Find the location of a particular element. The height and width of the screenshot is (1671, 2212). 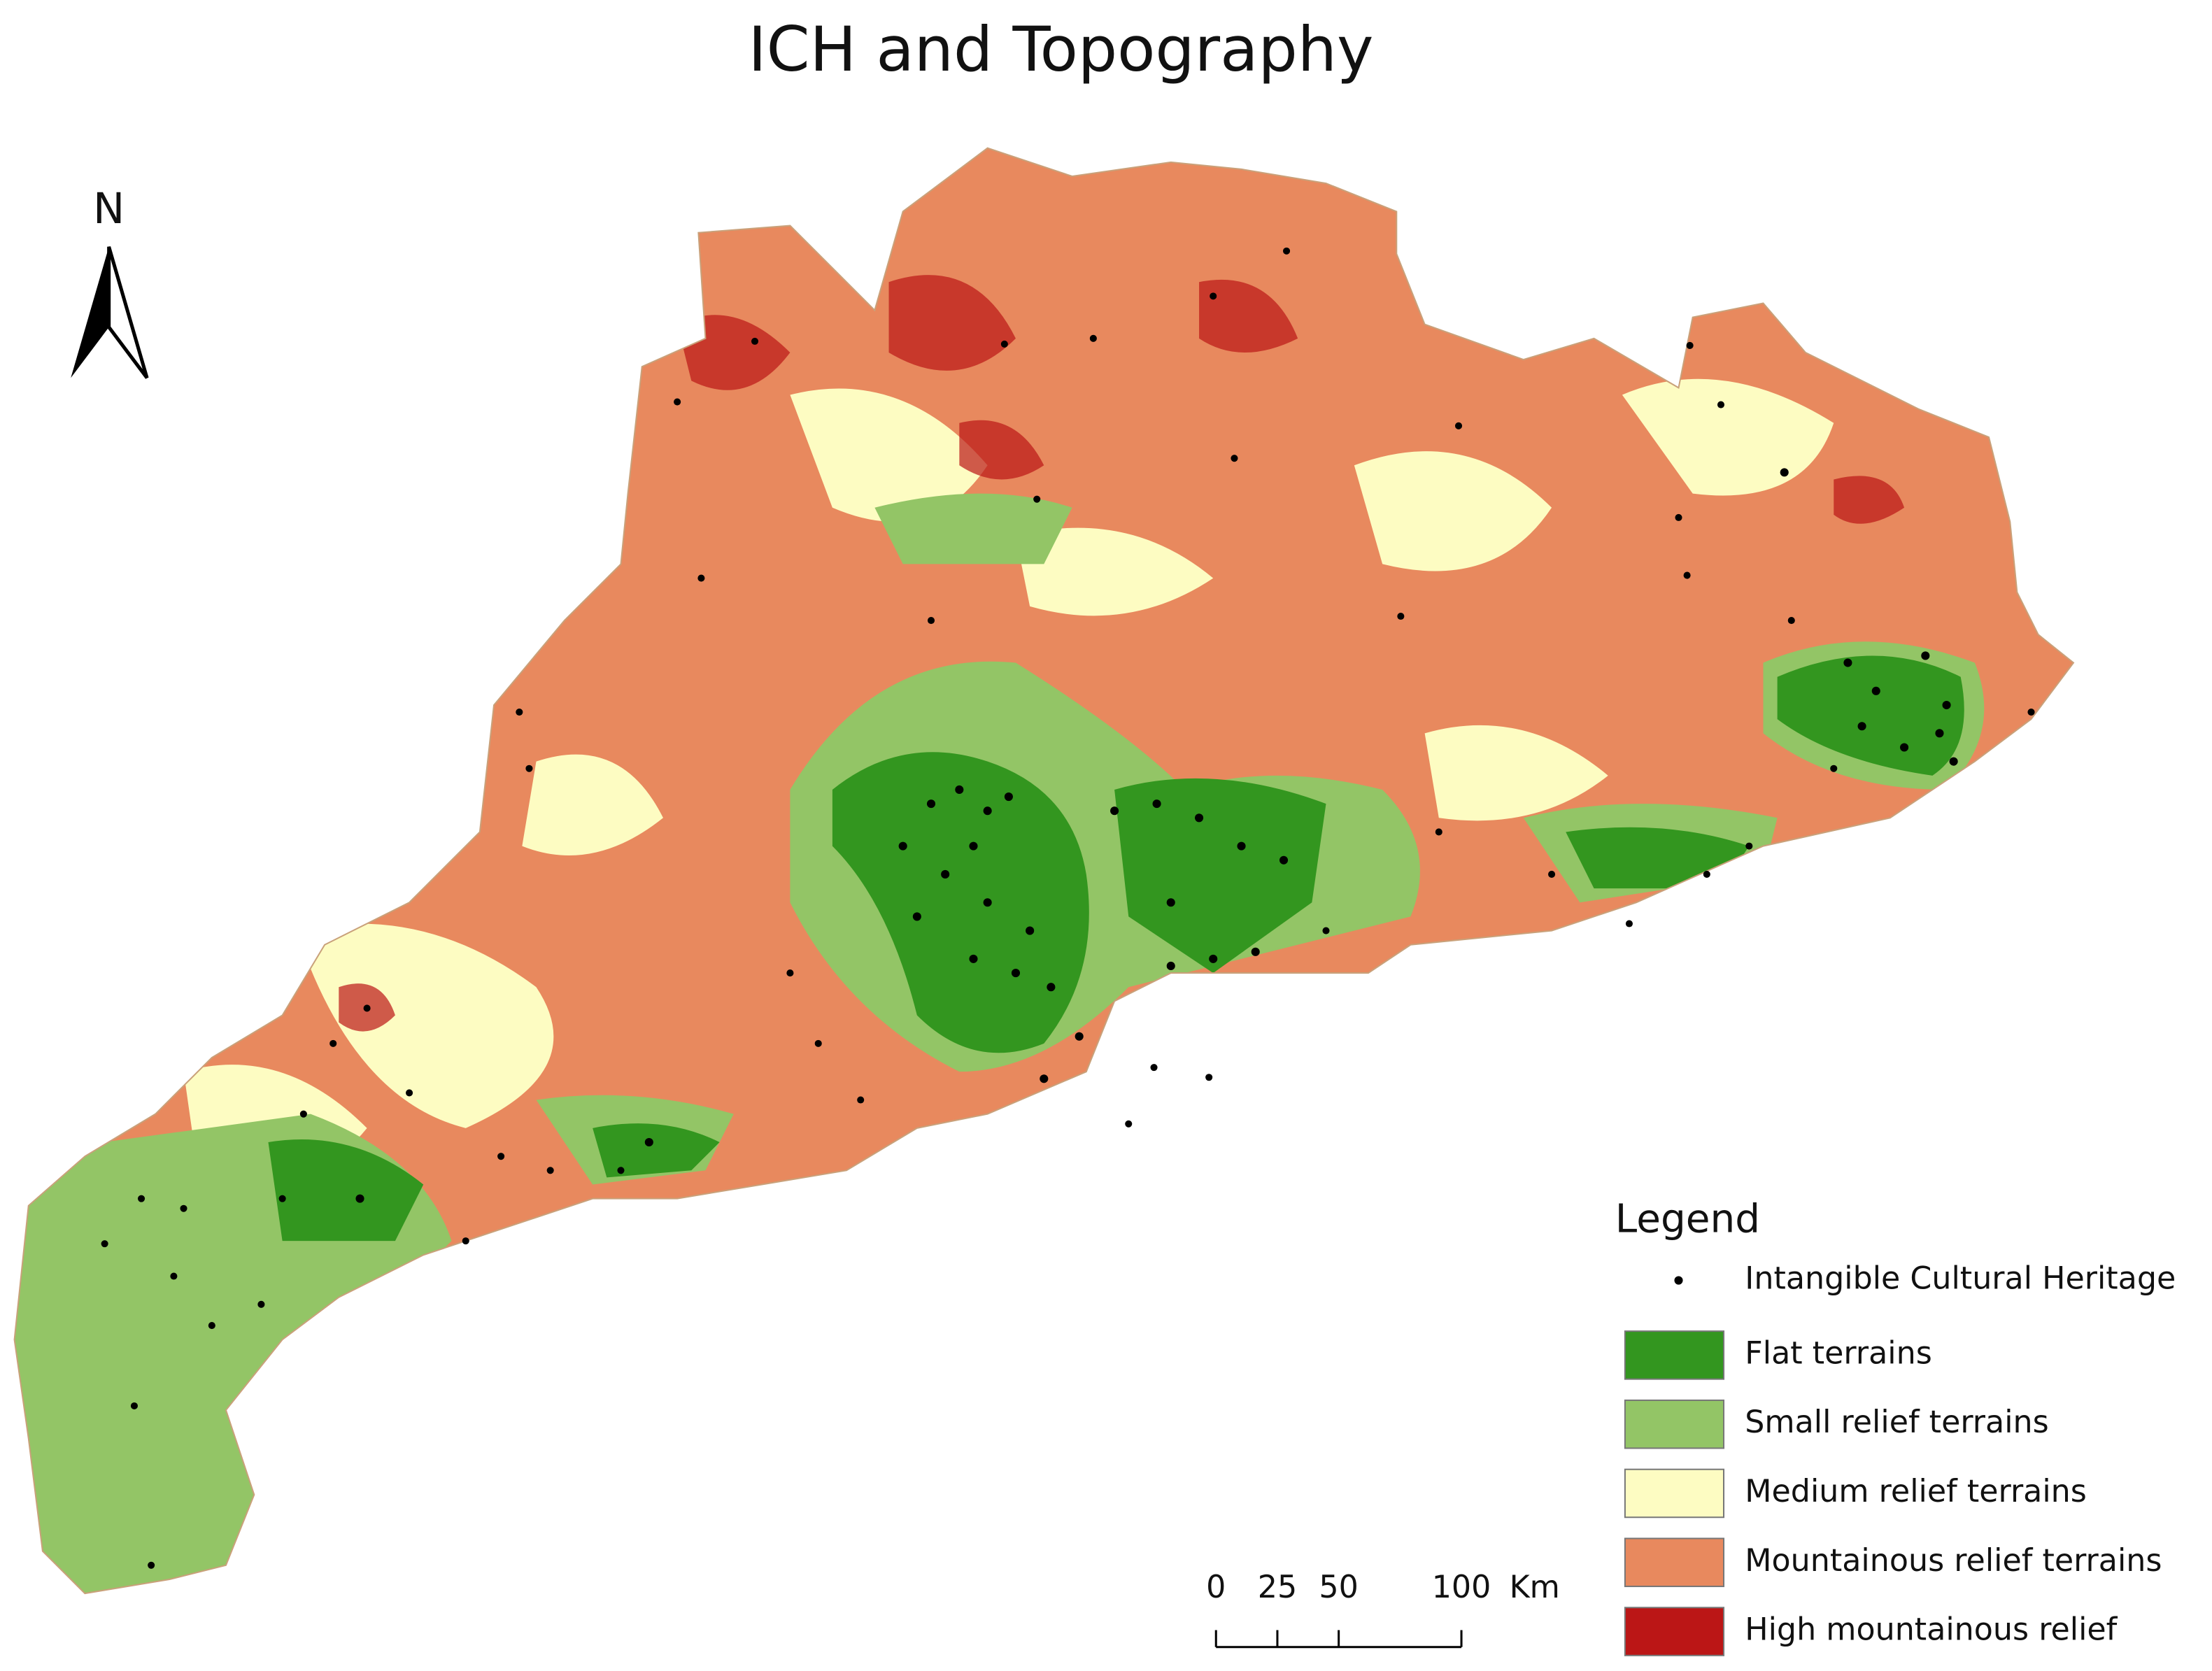

scale-unit: Km is located at coordinates (1535, 1587).